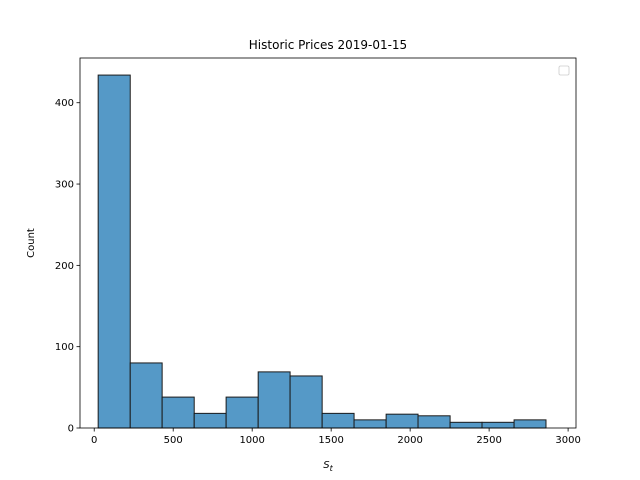 The image size is (640, 480). Describe the element at coordinates (330, 440) in the screenshot. I see `x-tick-label: 1500` at that location.